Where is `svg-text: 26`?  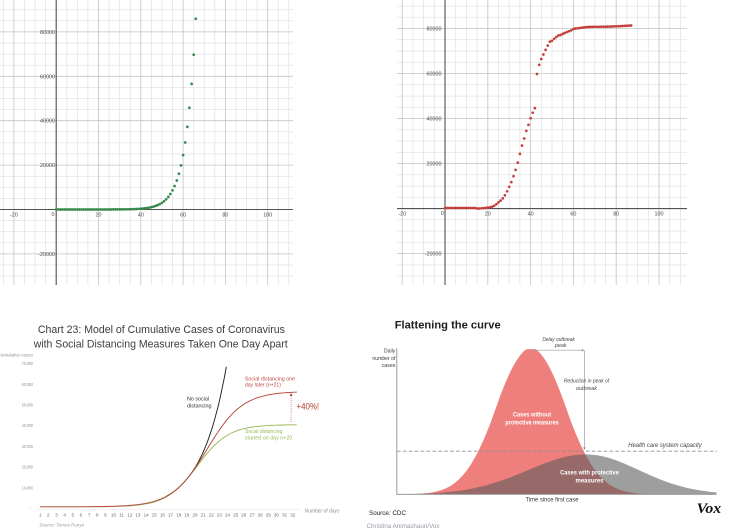 svg-text: 26 is located at coordinates (244, 514).